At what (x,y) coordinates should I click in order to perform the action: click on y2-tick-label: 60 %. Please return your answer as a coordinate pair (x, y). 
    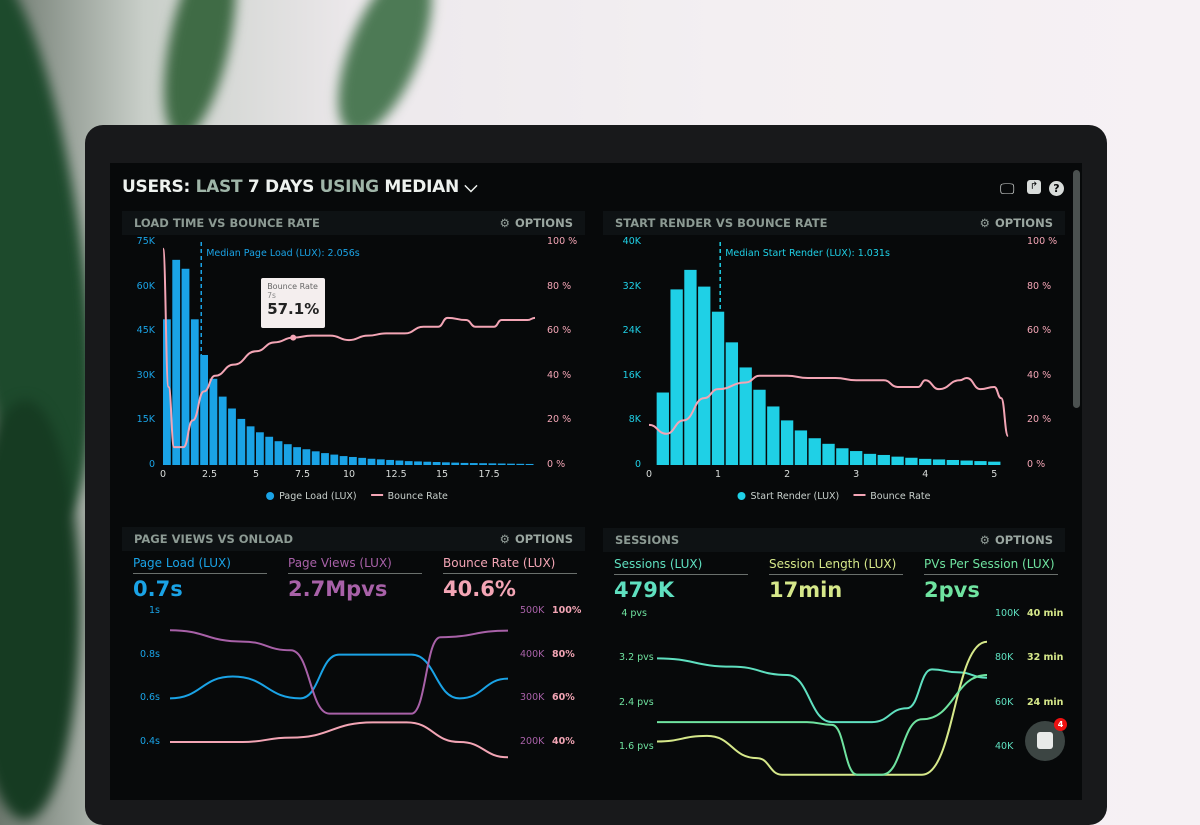
    Looking at the image, I should click on (559, 331).